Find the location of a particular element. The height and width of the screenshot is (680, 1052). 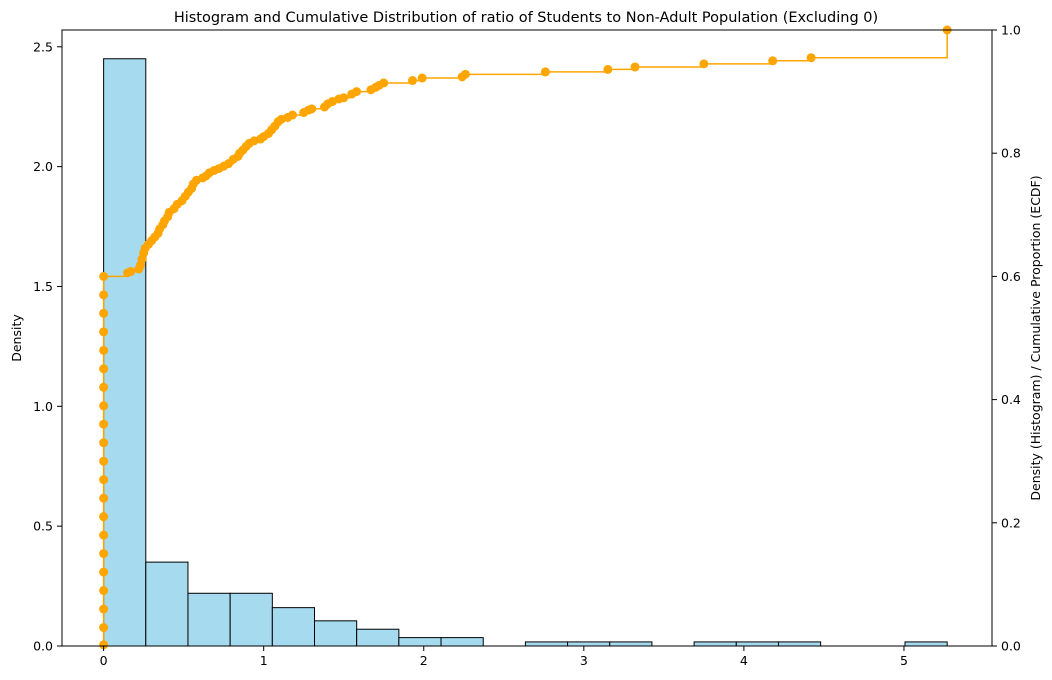

y-tick-label: 2.5 is located at coordinates (43, 46).